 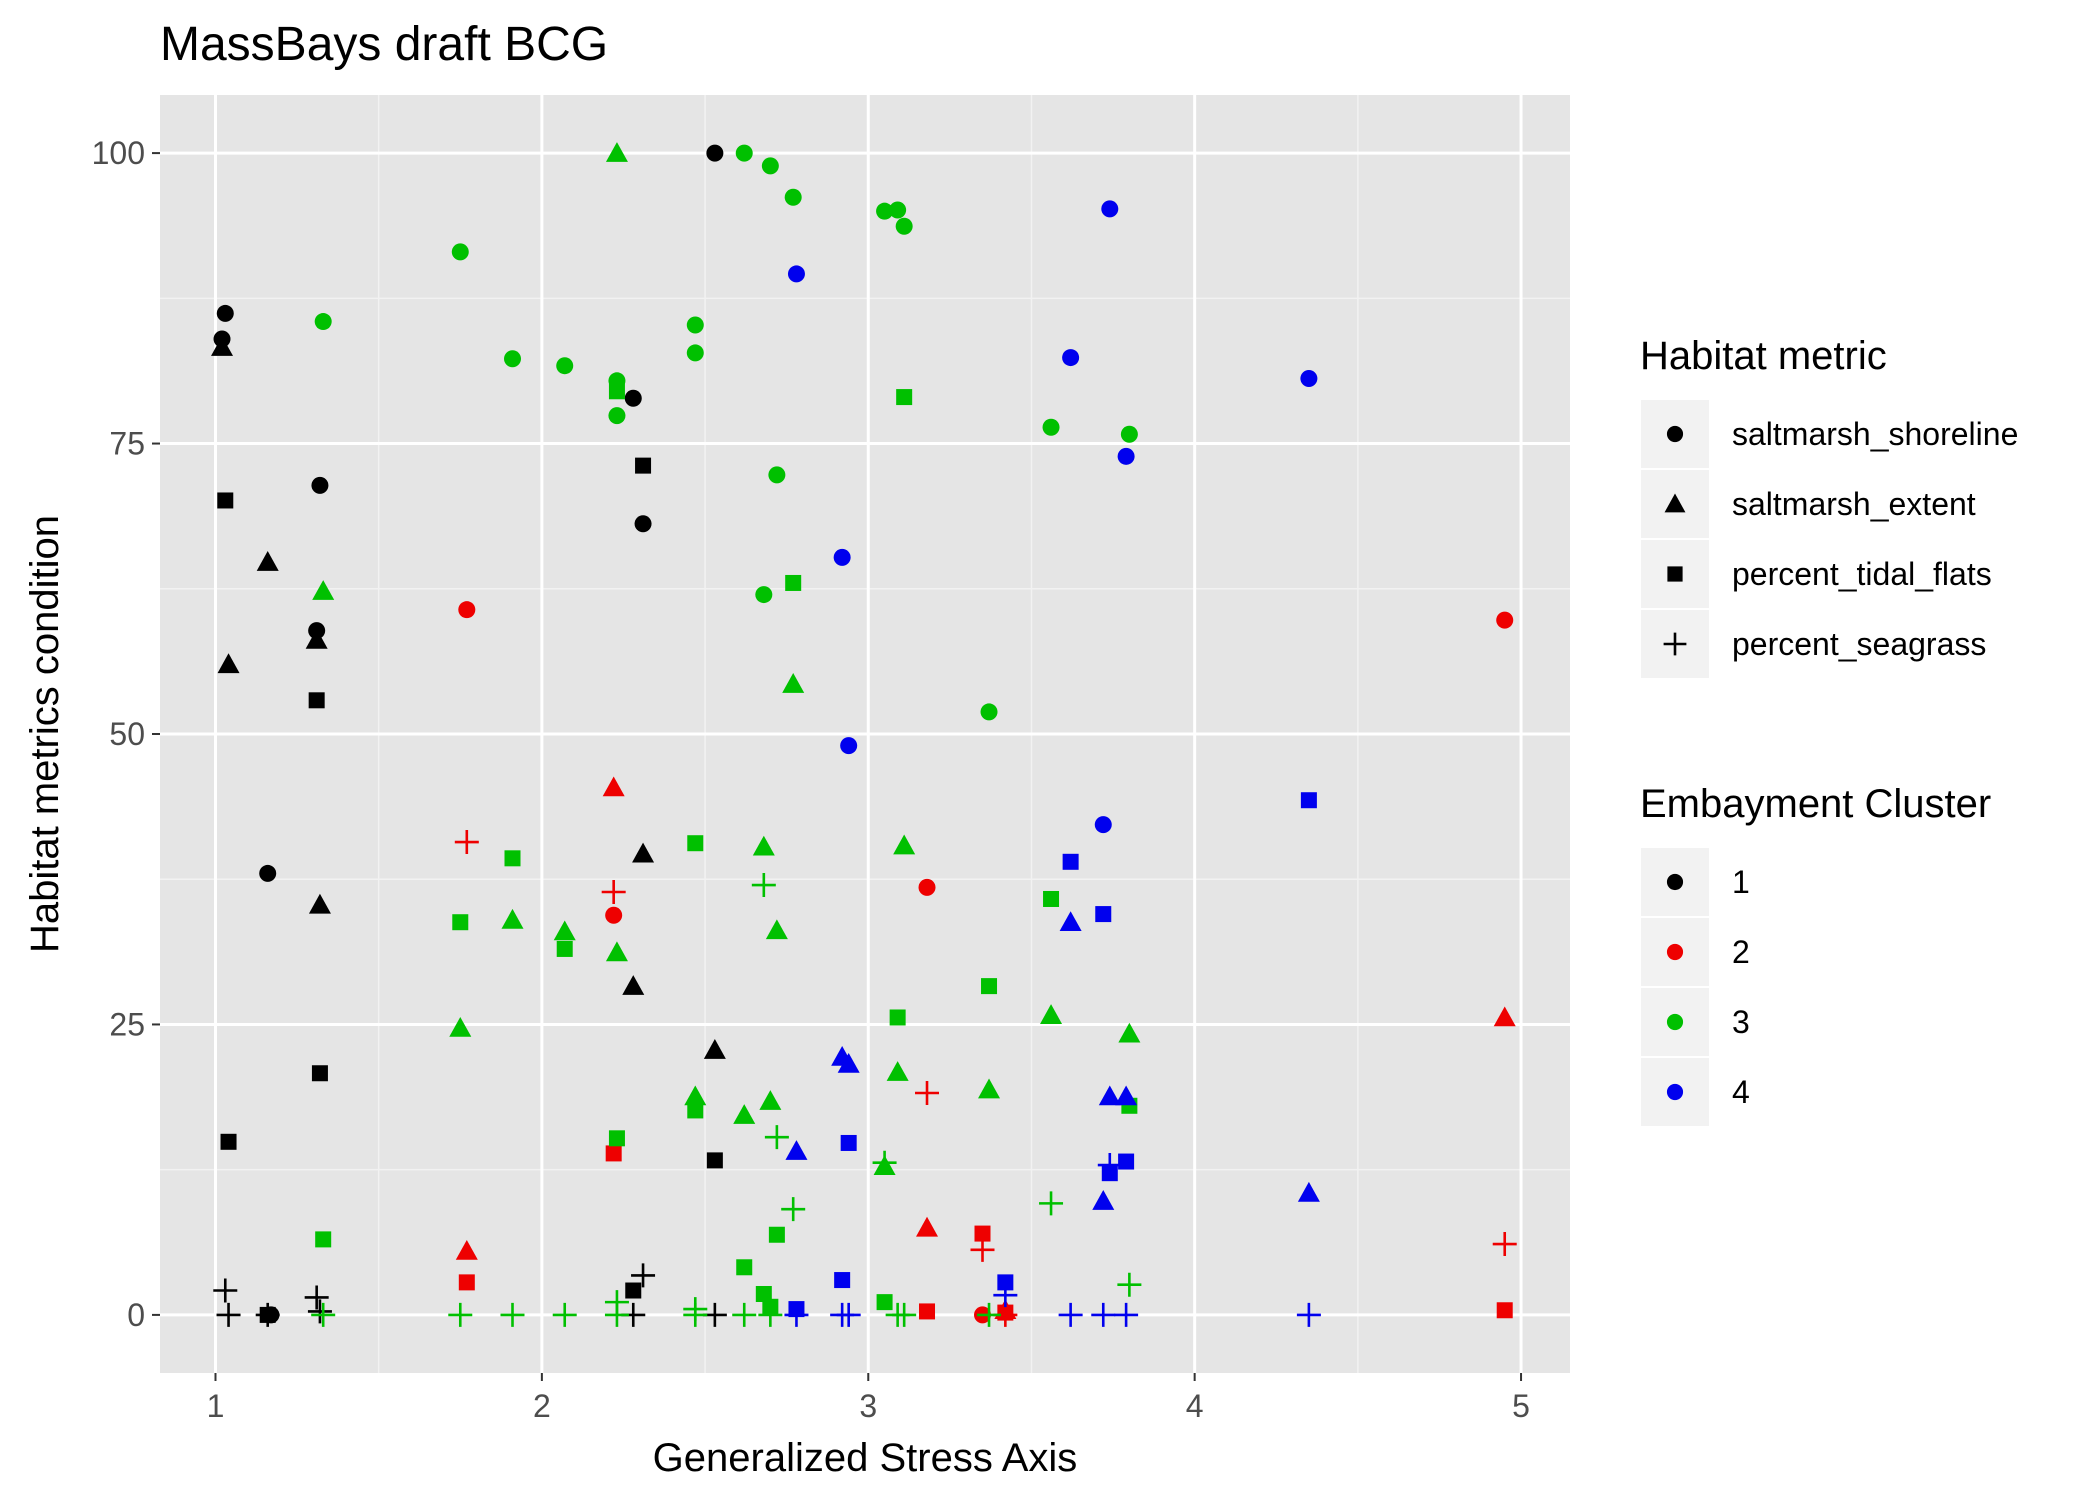 What do you see at coordinates (1815, 955) in the screenshot?
I see `legend-embayment-cluster: Embayment Cluster 1 2 3 4` at bounding box center [1815, 955].